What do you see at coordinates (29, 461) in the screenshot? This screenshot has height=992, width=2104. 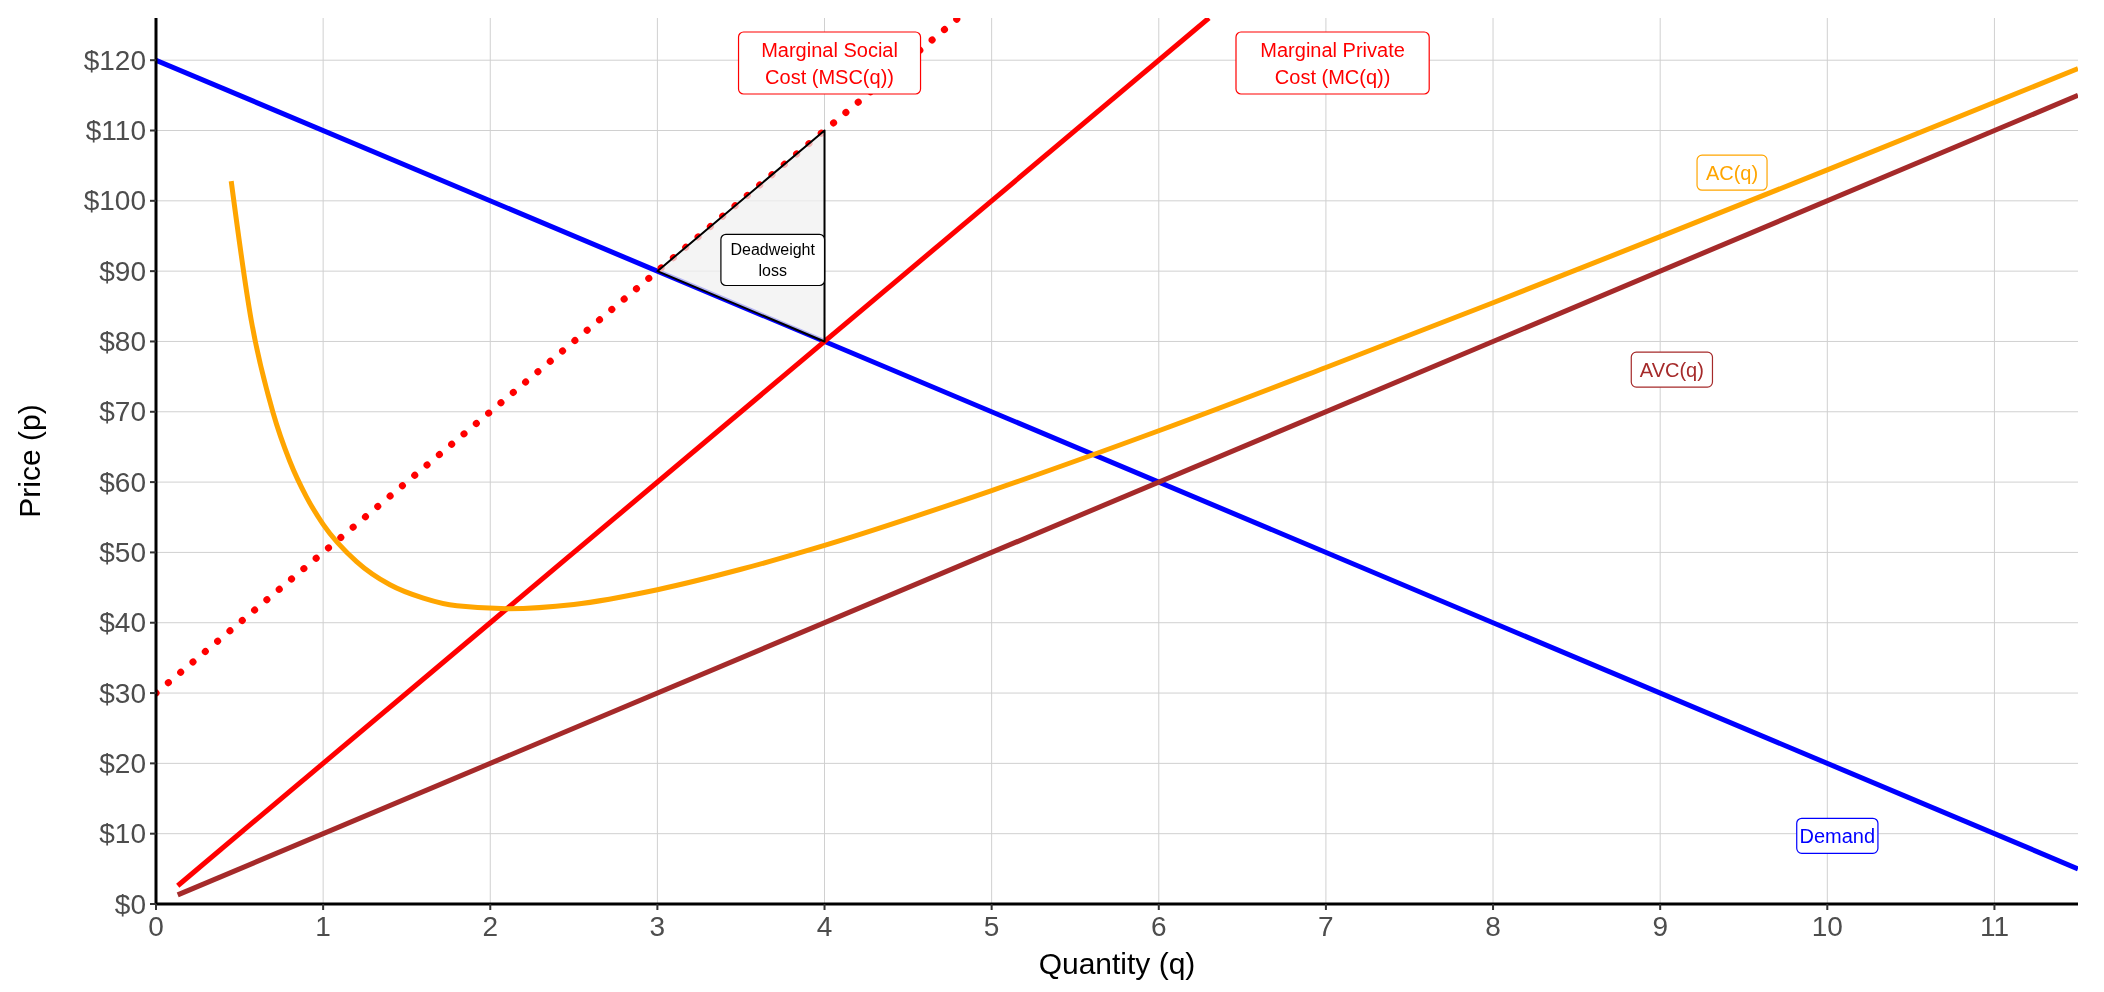 I see `y-axis-title: Price (p)` at bounding box center [29, 461].